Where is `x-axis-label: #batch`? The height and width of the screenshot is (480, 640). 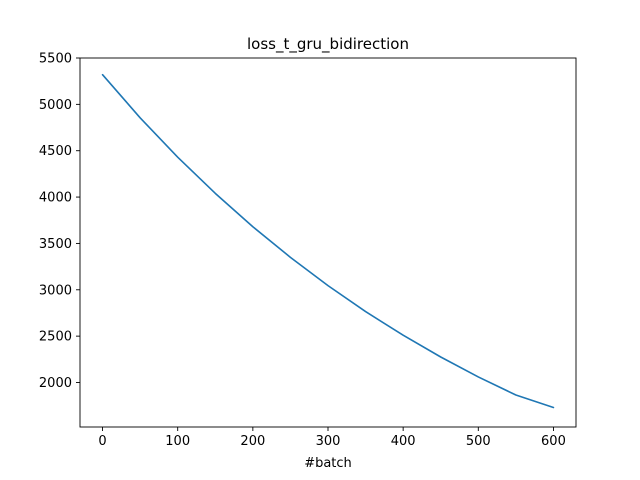 x-axis-label: #batch is located at coordinates (328, 463).